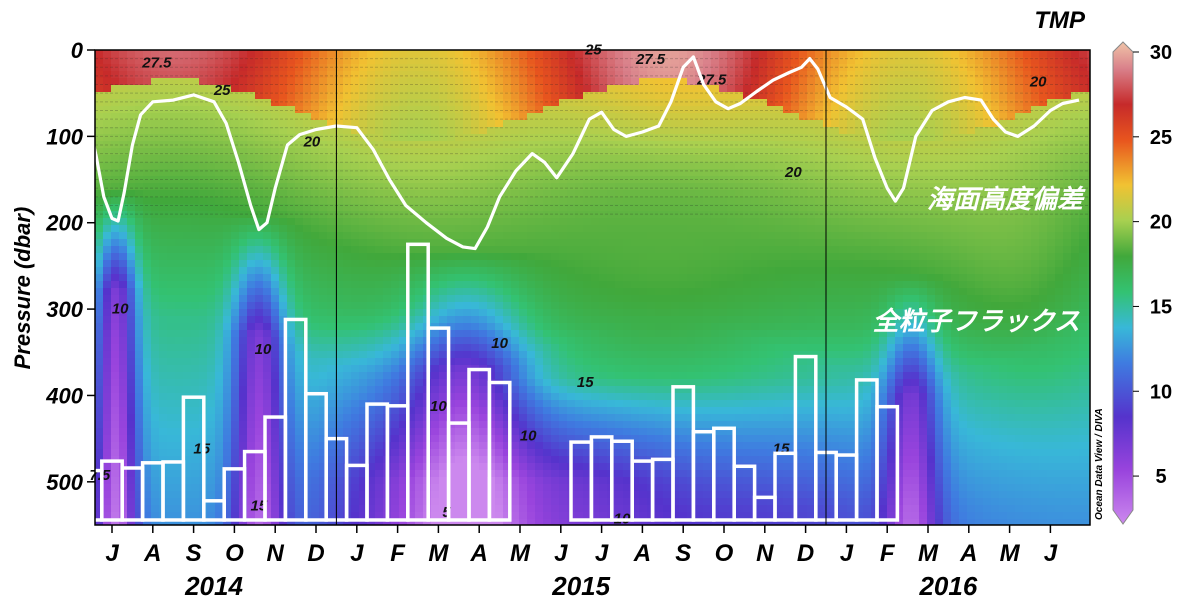 The height and width of the screenshot is (612, 1190). Describe the element at coordinates (64, 309) in the screenshot. I see `y-tick-label: 300` at that location.